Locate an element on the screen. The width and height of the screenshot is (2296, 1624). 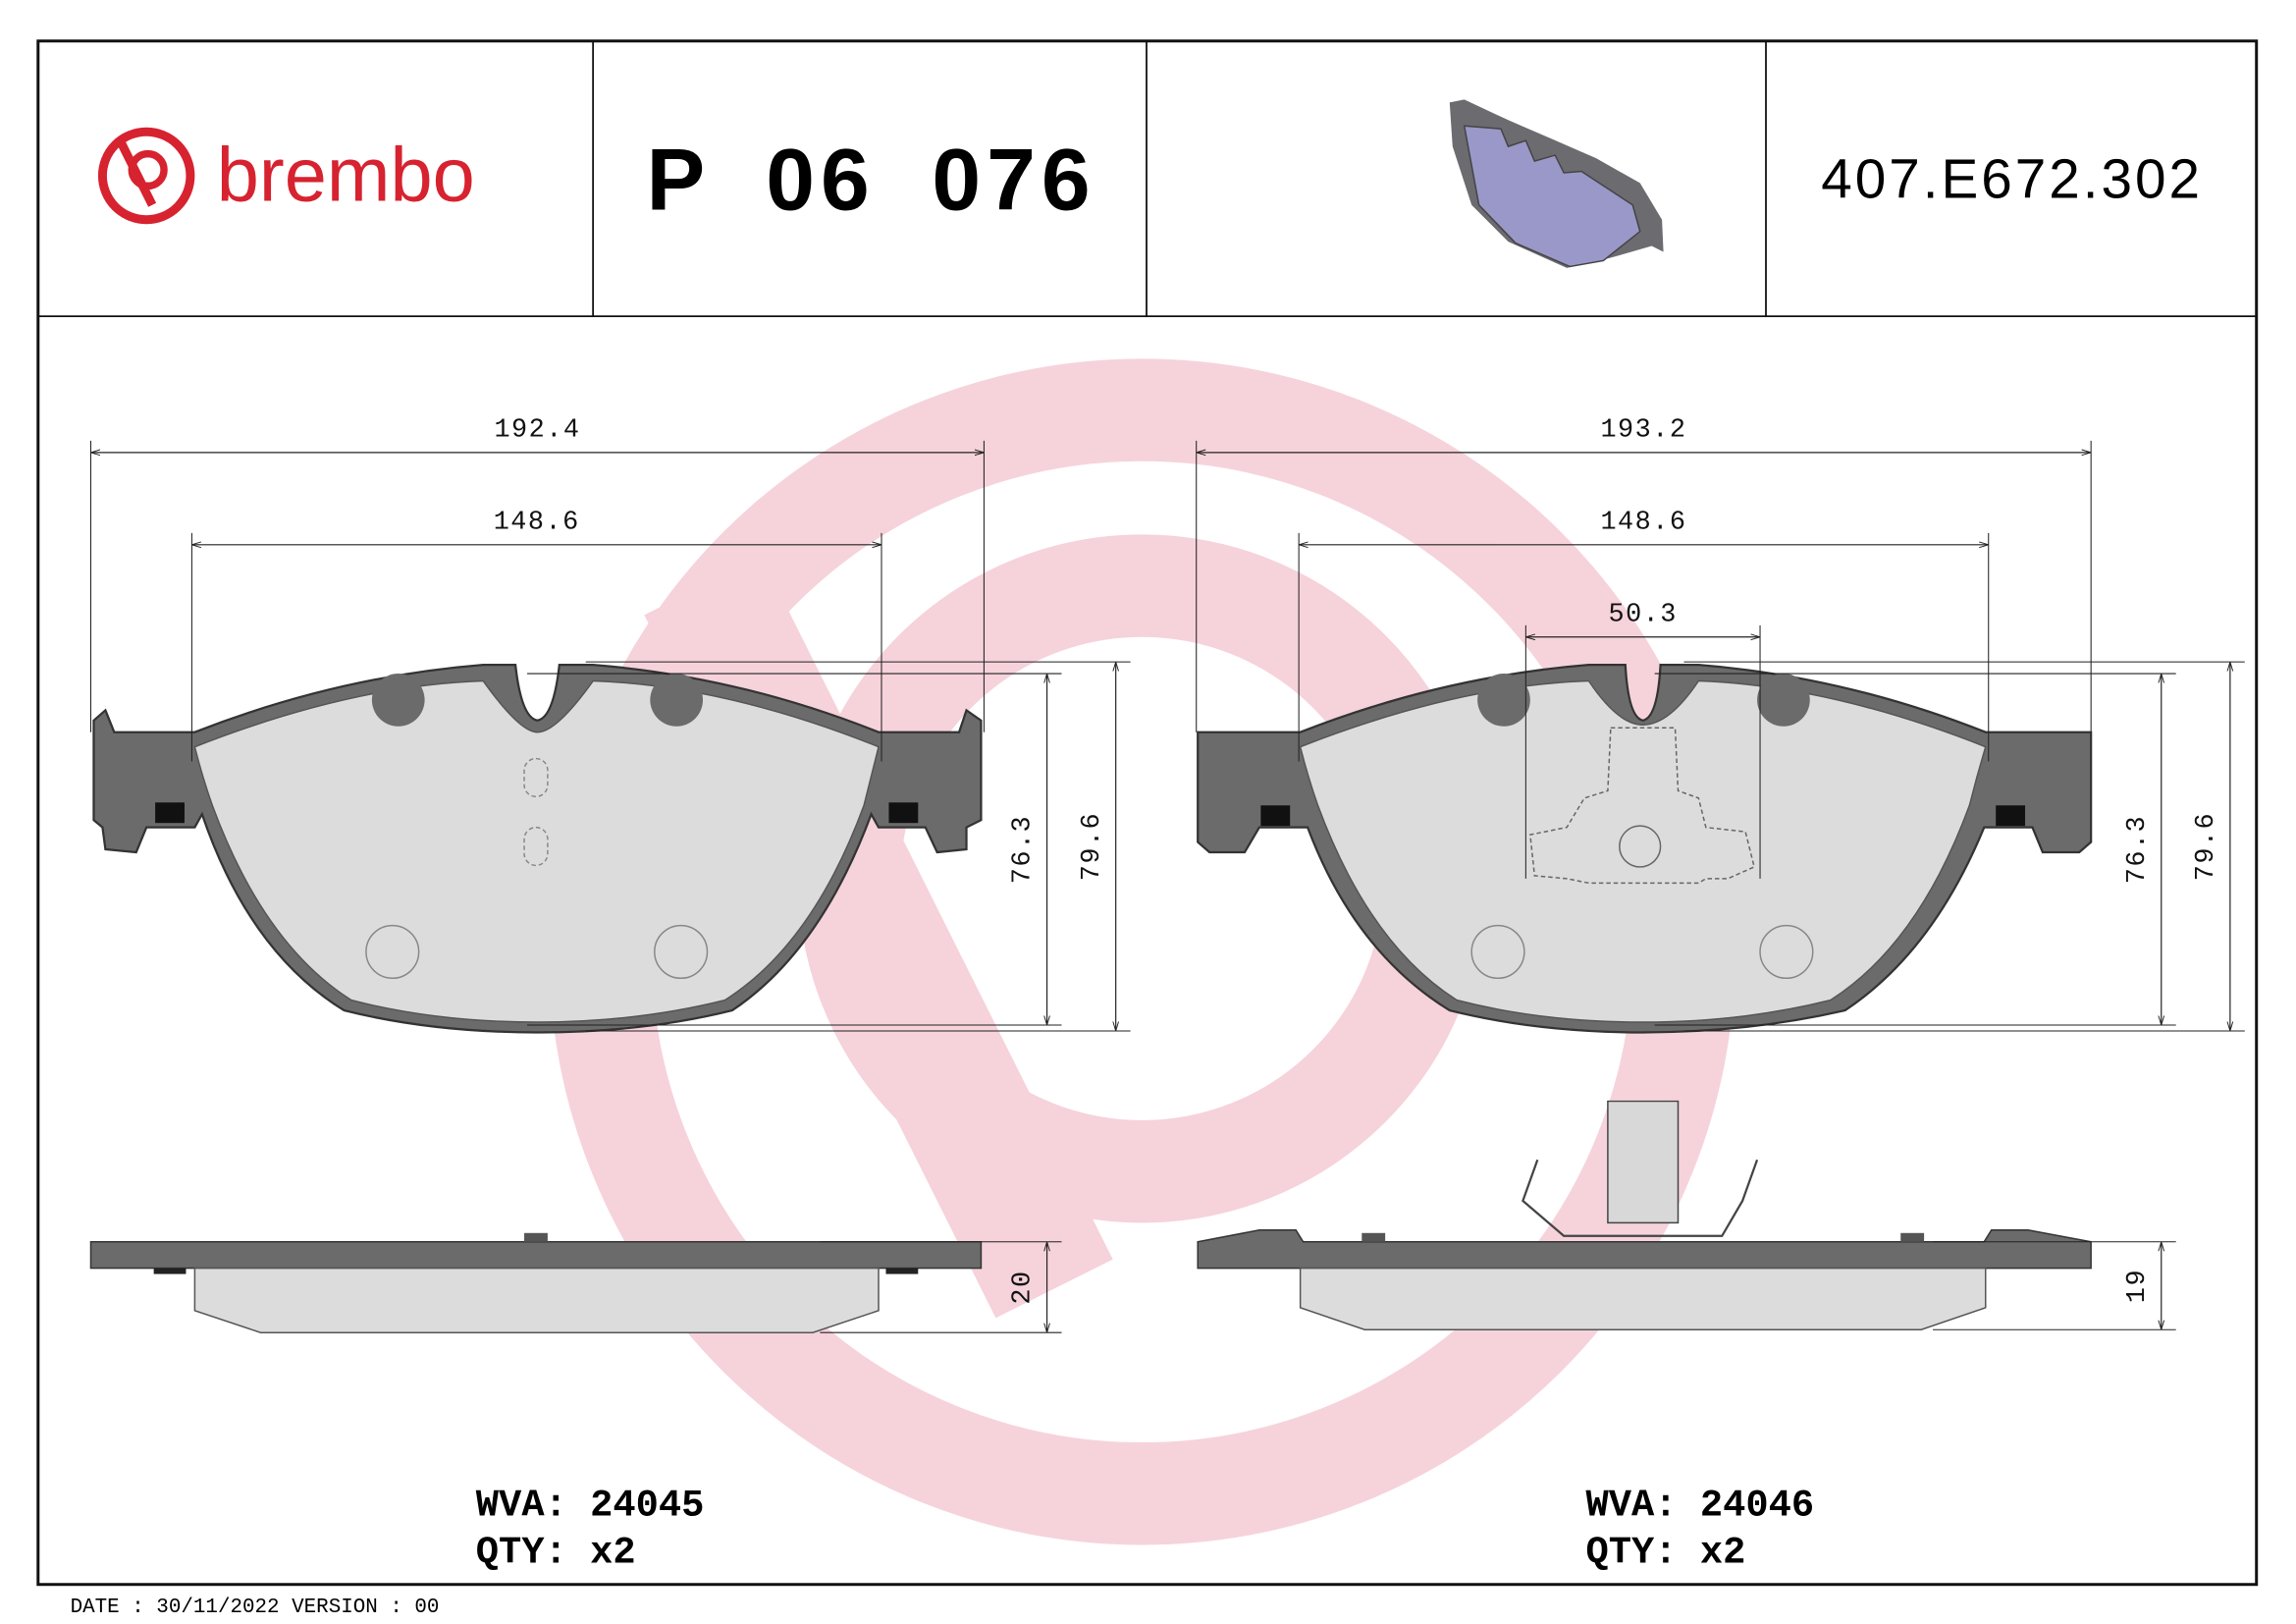
brand-logo: brembo is located at coordinates (286, 176).